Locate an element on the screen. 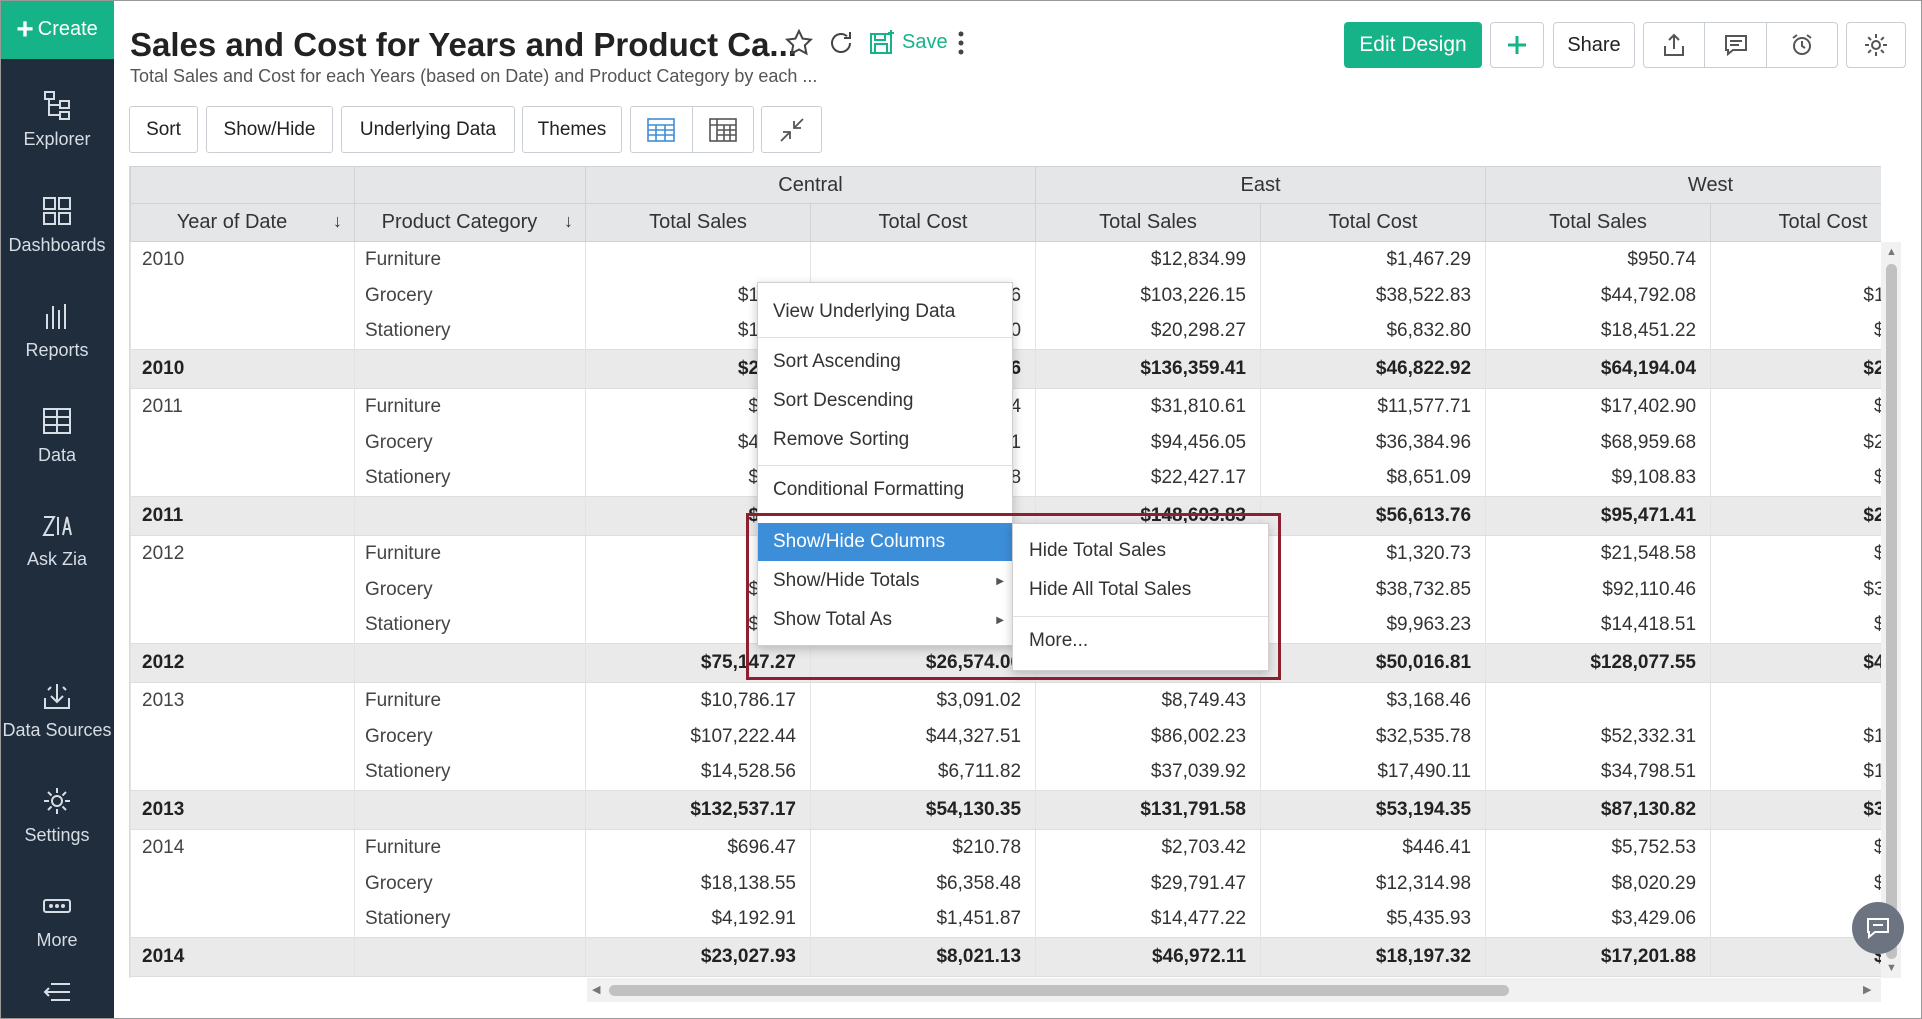 Image resolution: width=1922 pixels, height=1019 pixels. scroll-up-icon: ▲ is located at coordinates (1891, 252).